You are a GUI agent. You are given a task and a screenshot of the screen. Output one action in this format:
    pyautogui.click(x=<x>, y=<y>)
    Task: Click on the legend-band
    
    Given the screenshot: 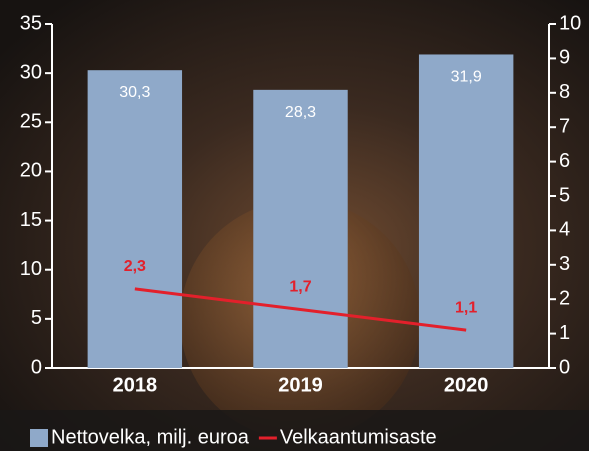 What is the action you would take?
    pyautogui.click(x=294, y=430)
    